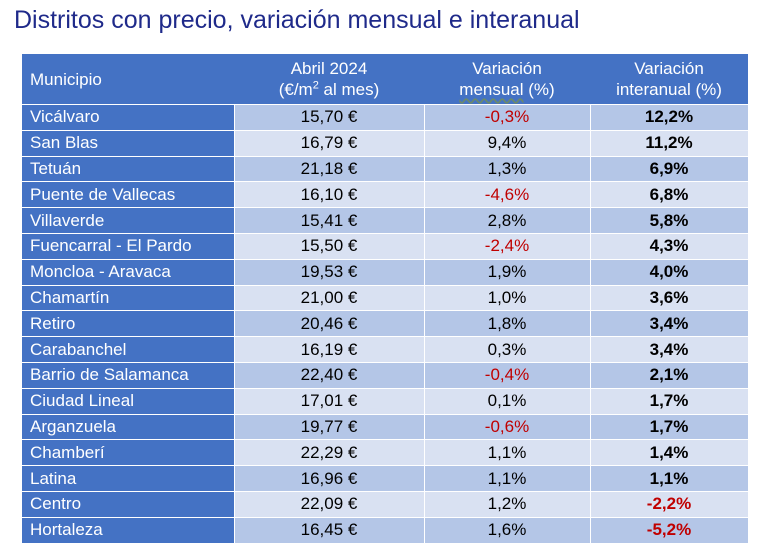 This screenshot has width=768, height=555. I want to click on cell-municipio: Moncloa - Aravaca, so click(128, 272).